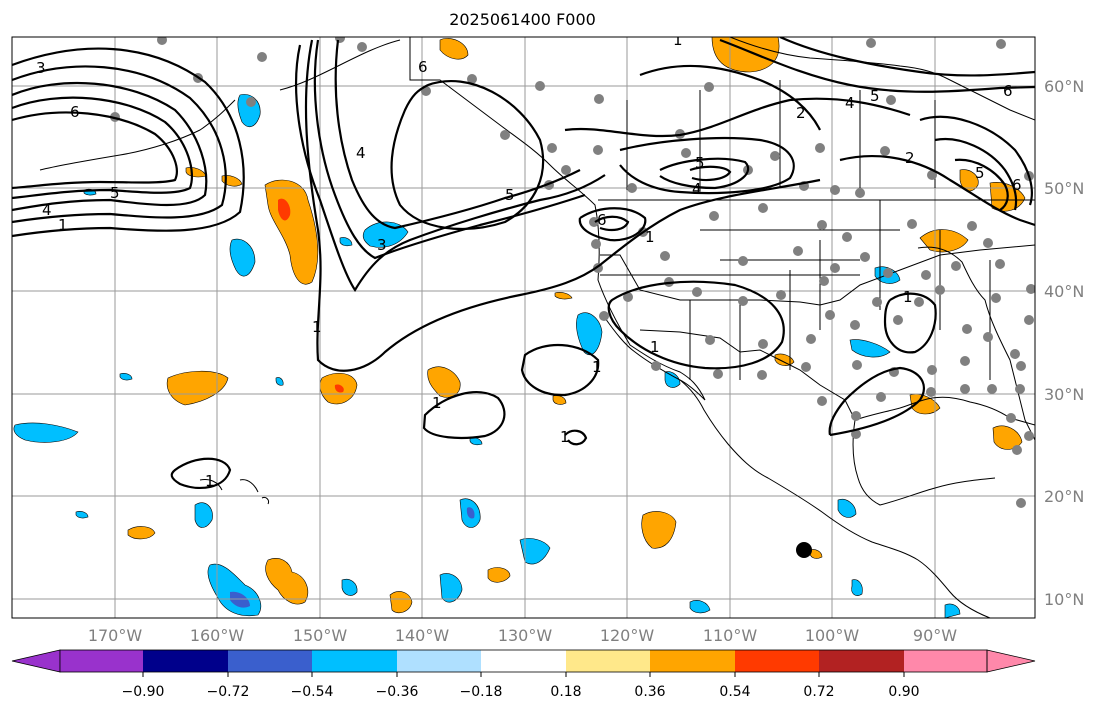 The height and width of the screenshot is (712, 1105). What do you see at coordinates (397, 692) in the screenshot?
I see `colorbar-tick: −0.36` at bounding box center [397, 692].